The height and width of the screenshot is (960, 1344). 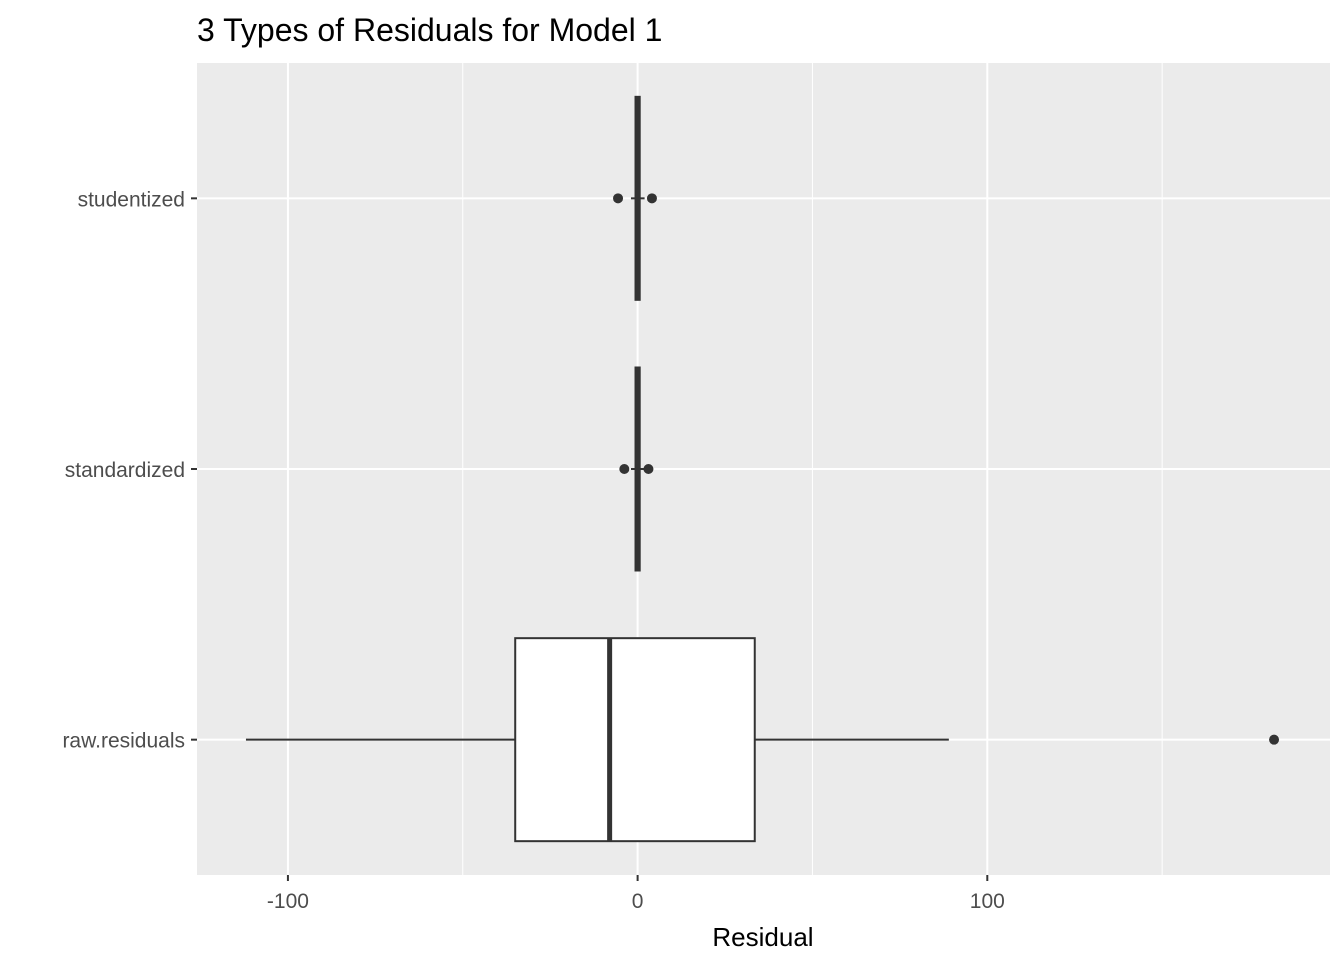 I want to click on box-iqr, so click(x=635, y=740).